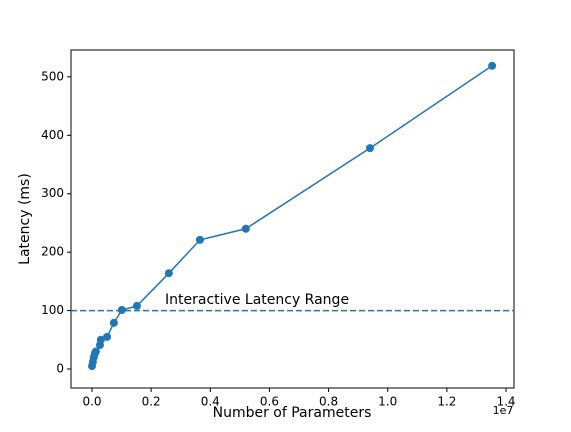  Describe the element at coordinates (91, 402) in the screenshot. I see `x-tick-label: 0.0` at that location.